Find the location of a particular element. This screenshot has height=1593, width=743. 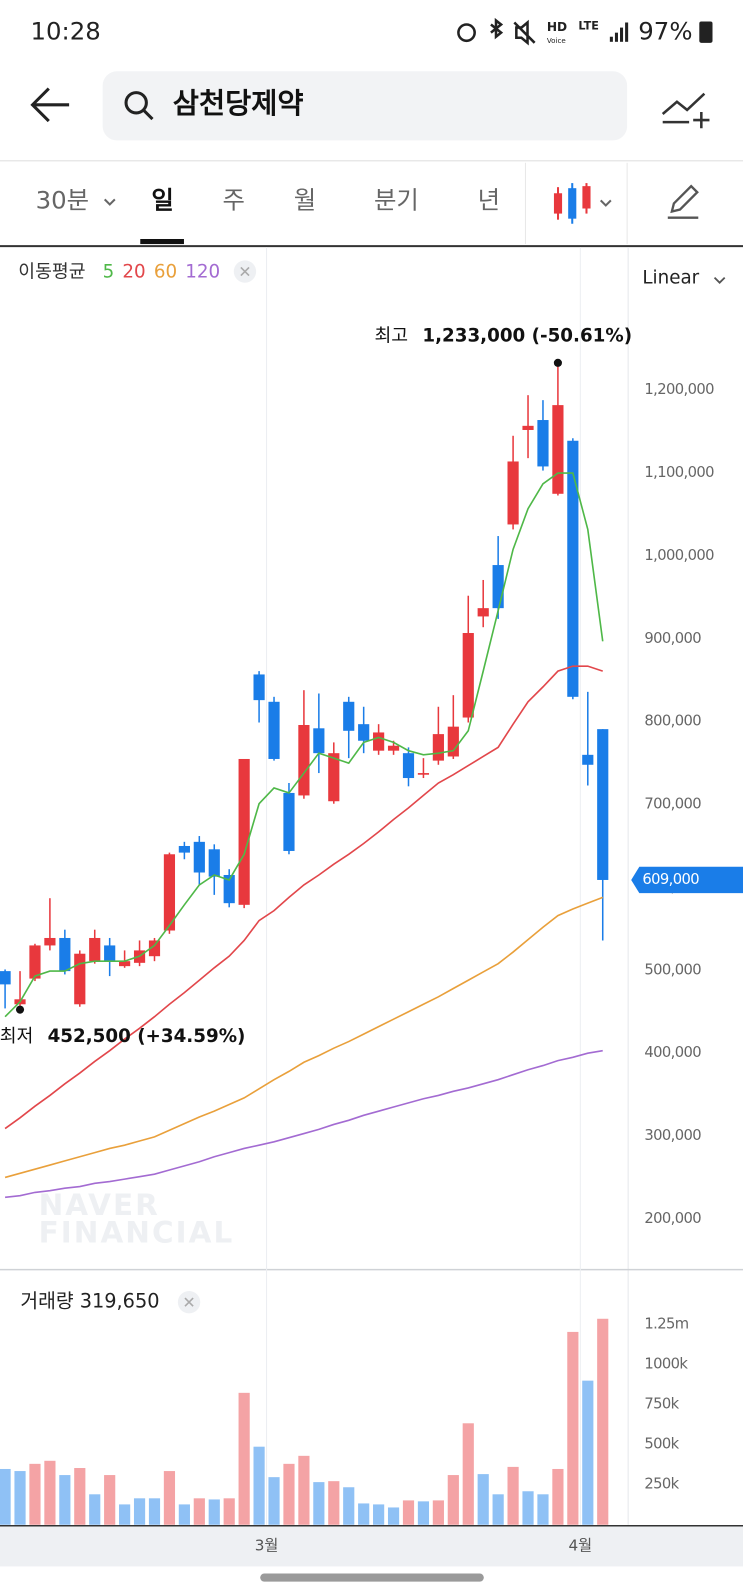

x-tick-label: 3월 is located at coordinates (267, 1546).